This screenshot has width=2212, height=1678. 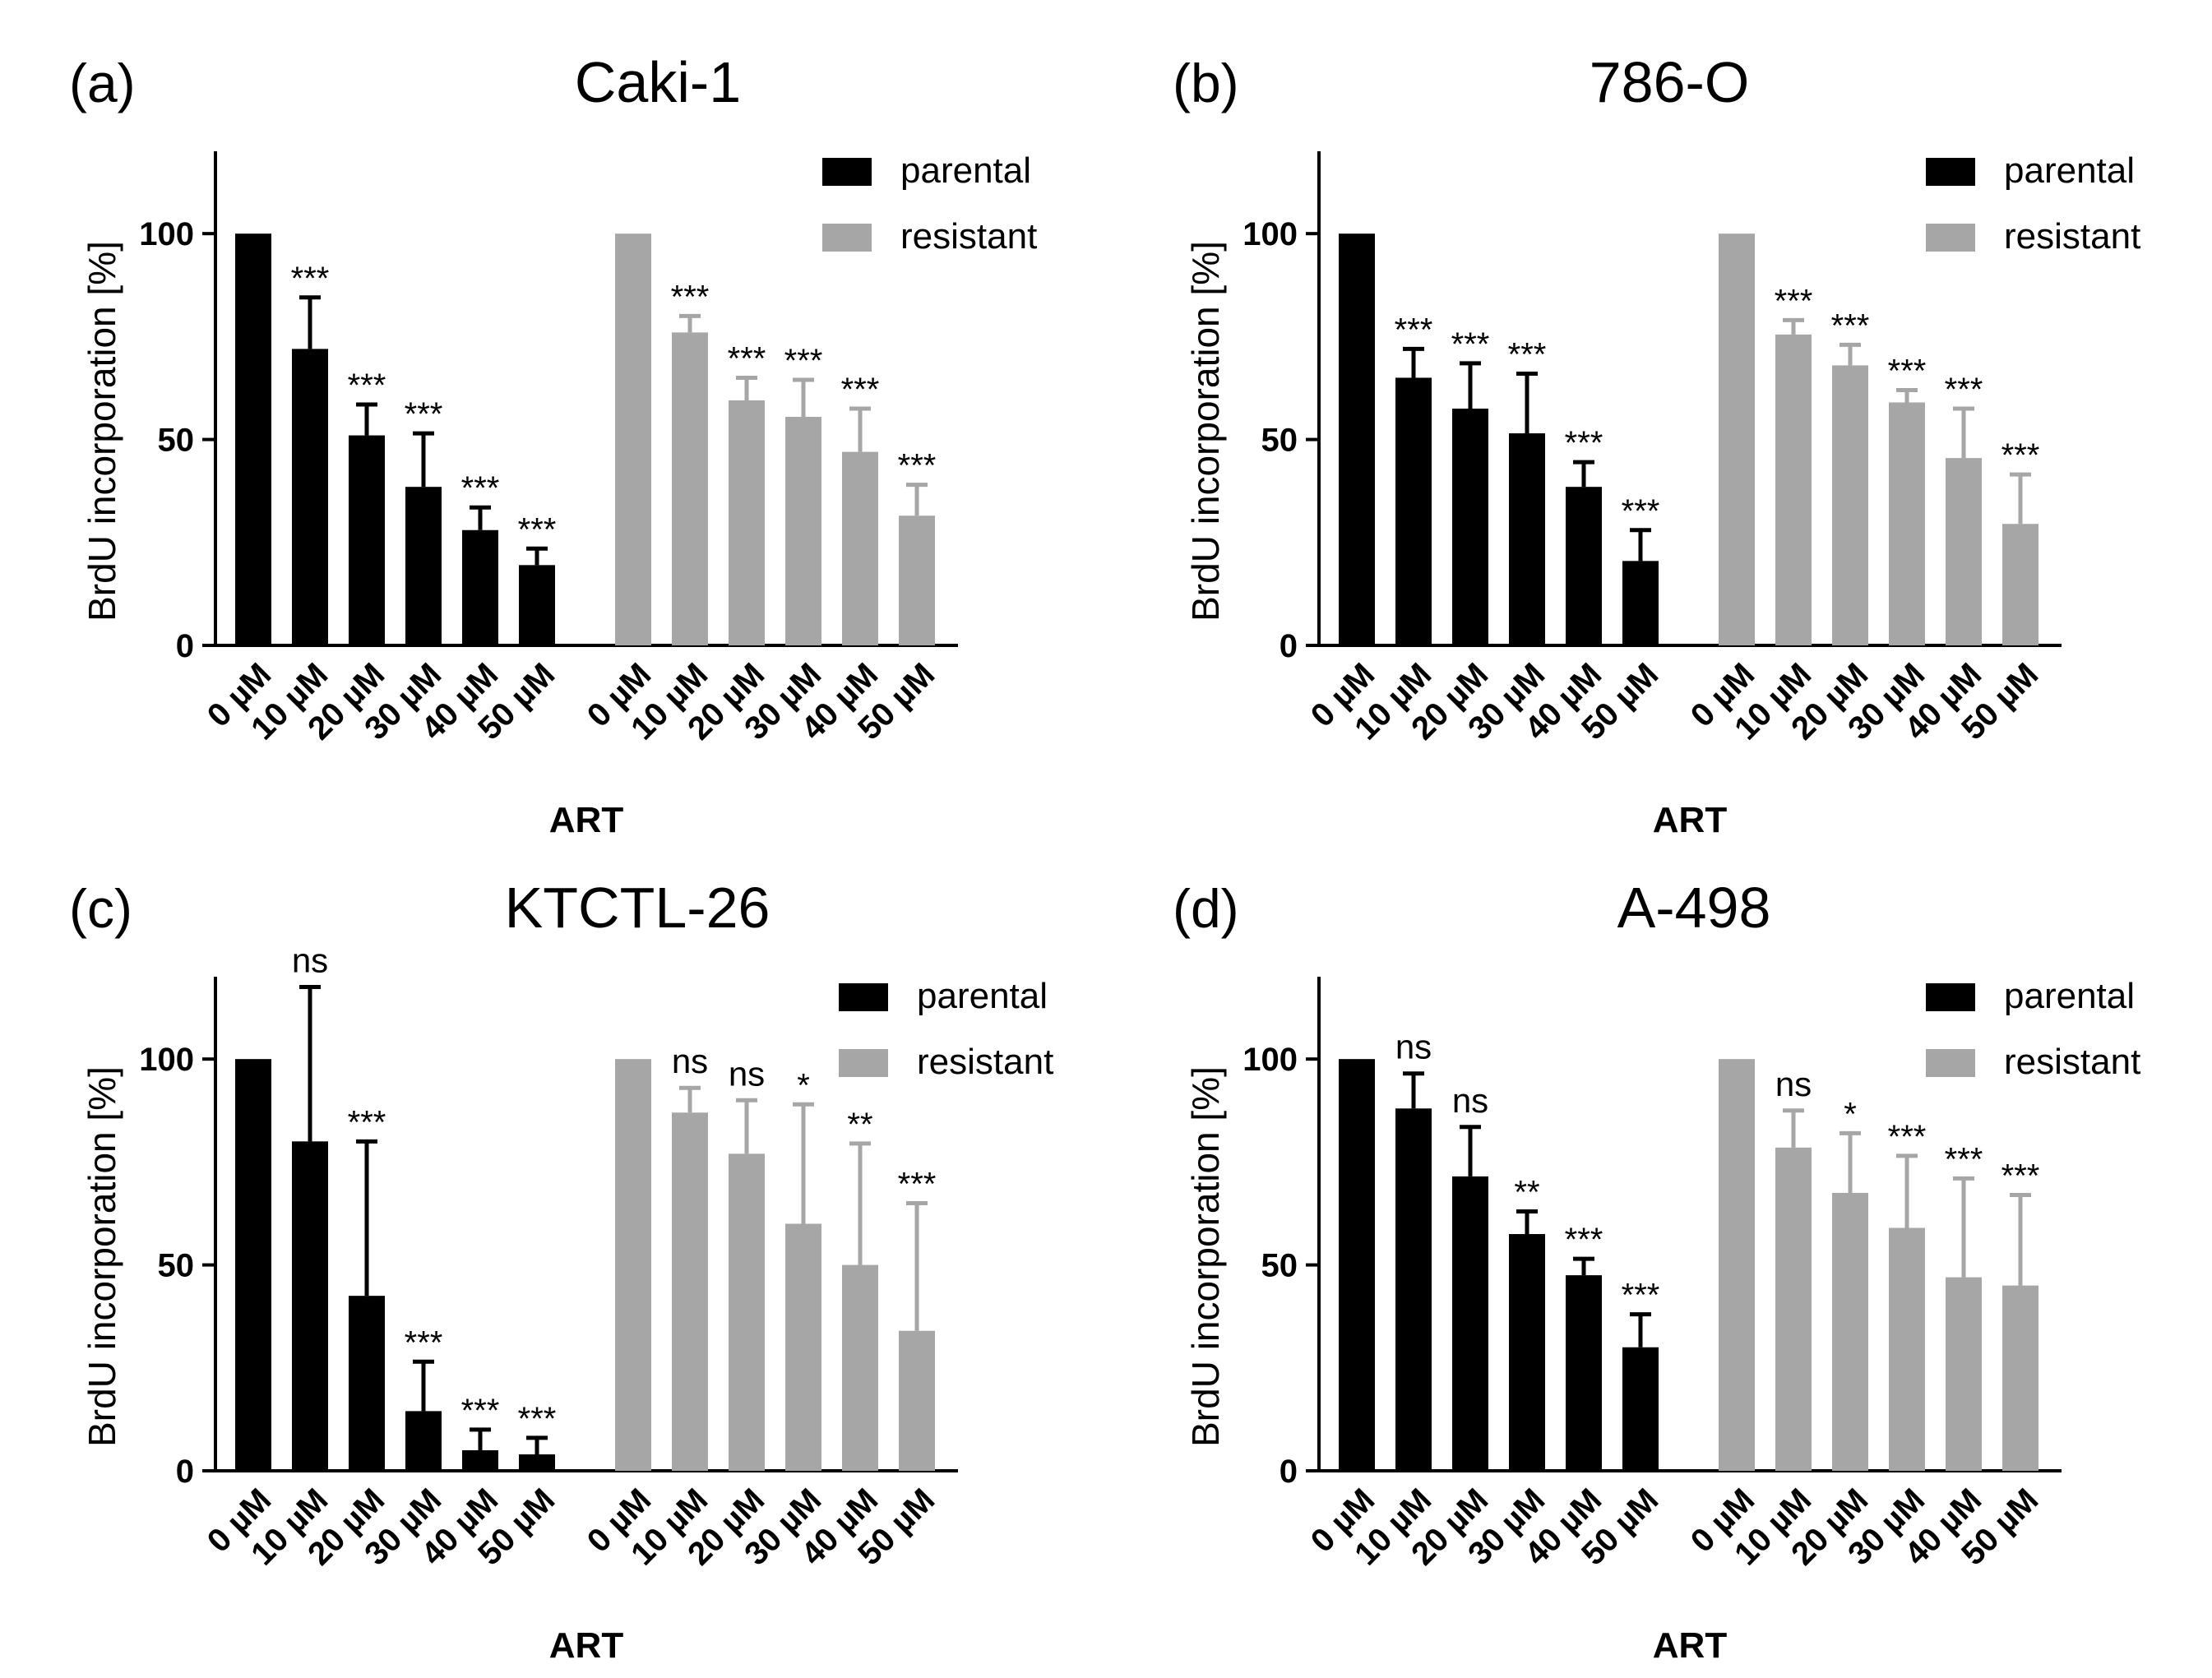 I want to click on chart-title: 786-O, so click(x=1670, y=82).